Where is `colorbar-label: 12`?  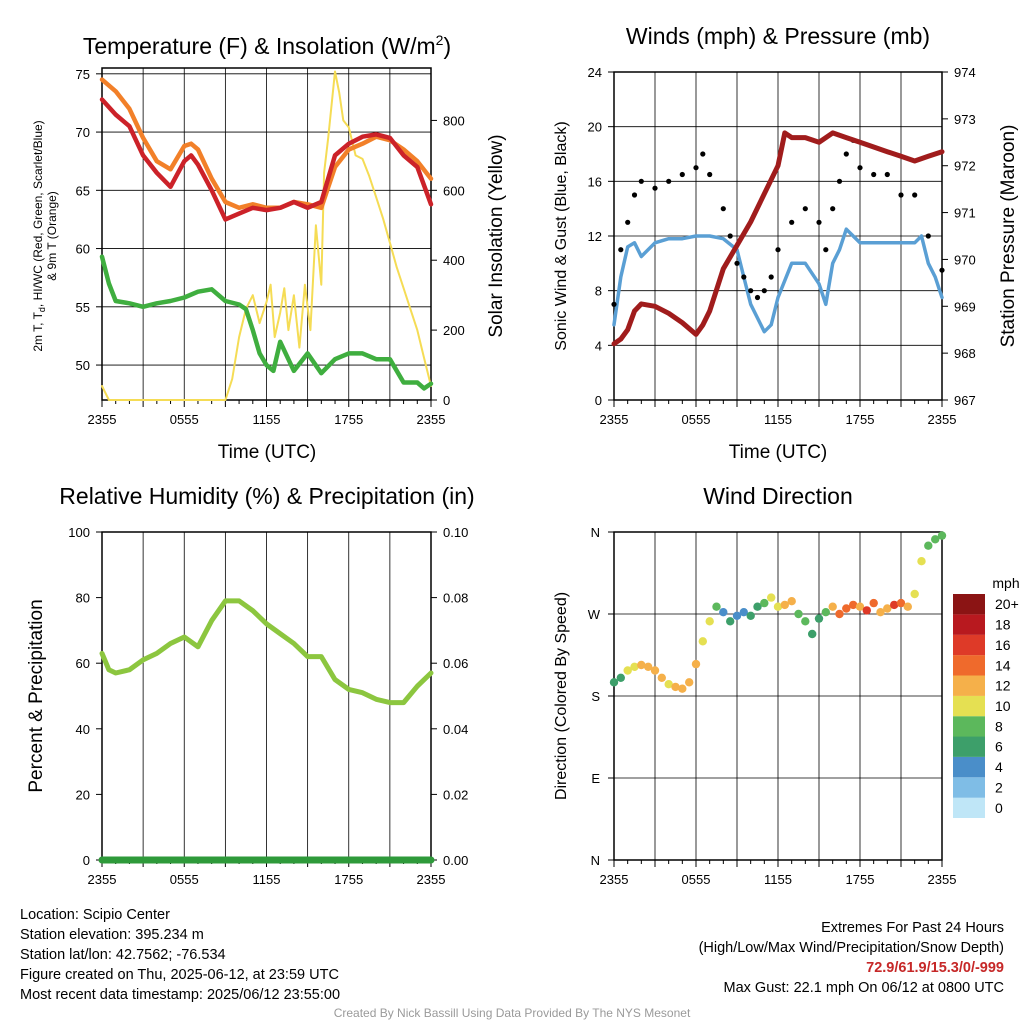 colorbar-label: 12 is located at coordinates (1003, 686).